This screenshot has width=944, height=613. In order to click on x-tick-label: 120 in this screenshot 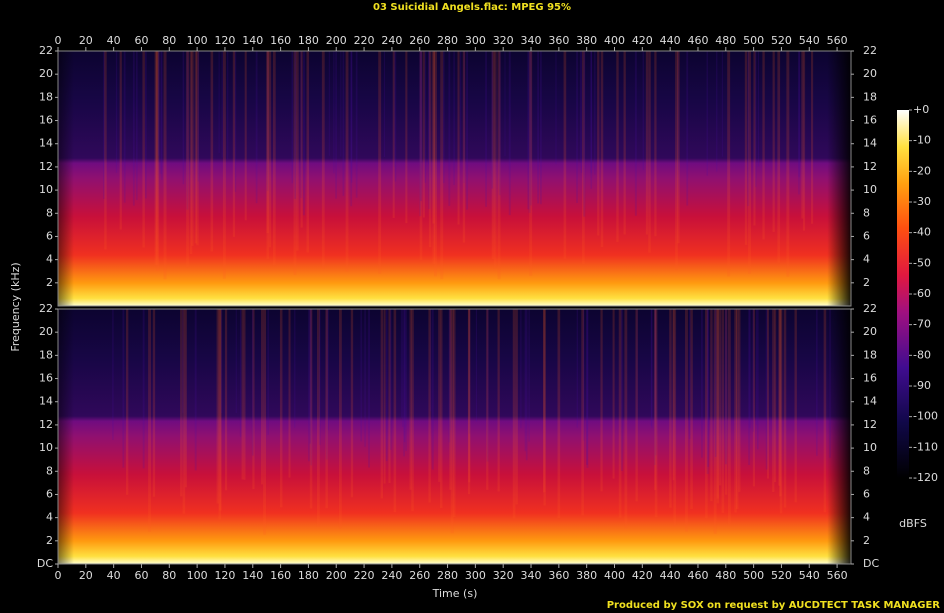, I will do `click(224, 575)`.